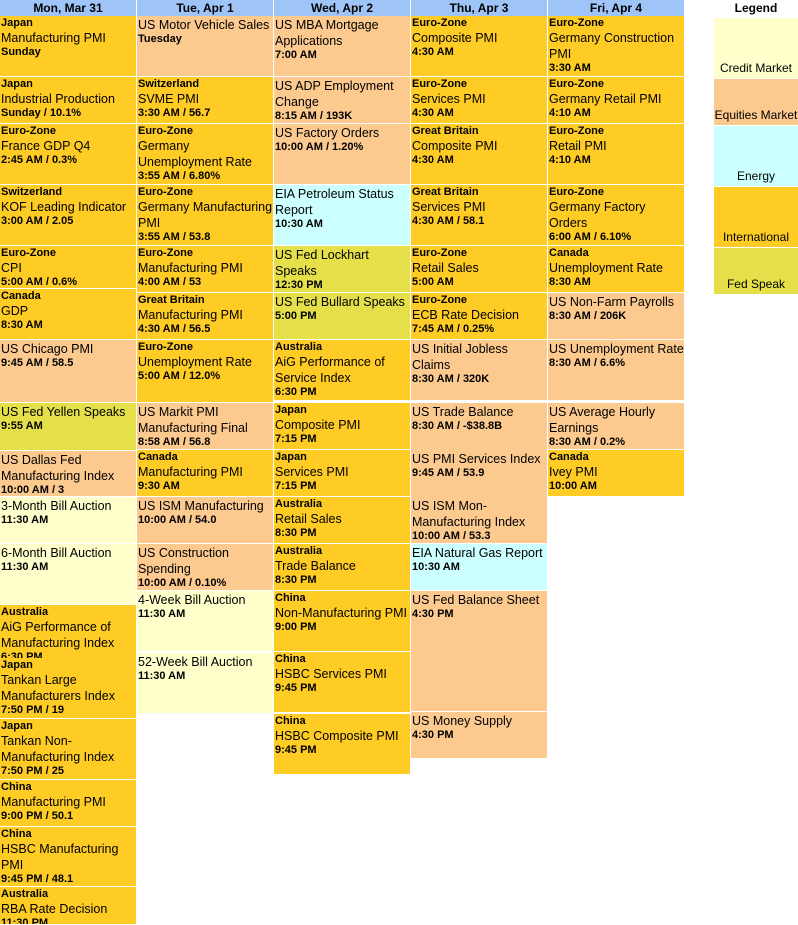  What do you see at coordinates (462, 721) in the screenshot?
I see `event-title: US Money Supply` at bounding box center [462, 721].